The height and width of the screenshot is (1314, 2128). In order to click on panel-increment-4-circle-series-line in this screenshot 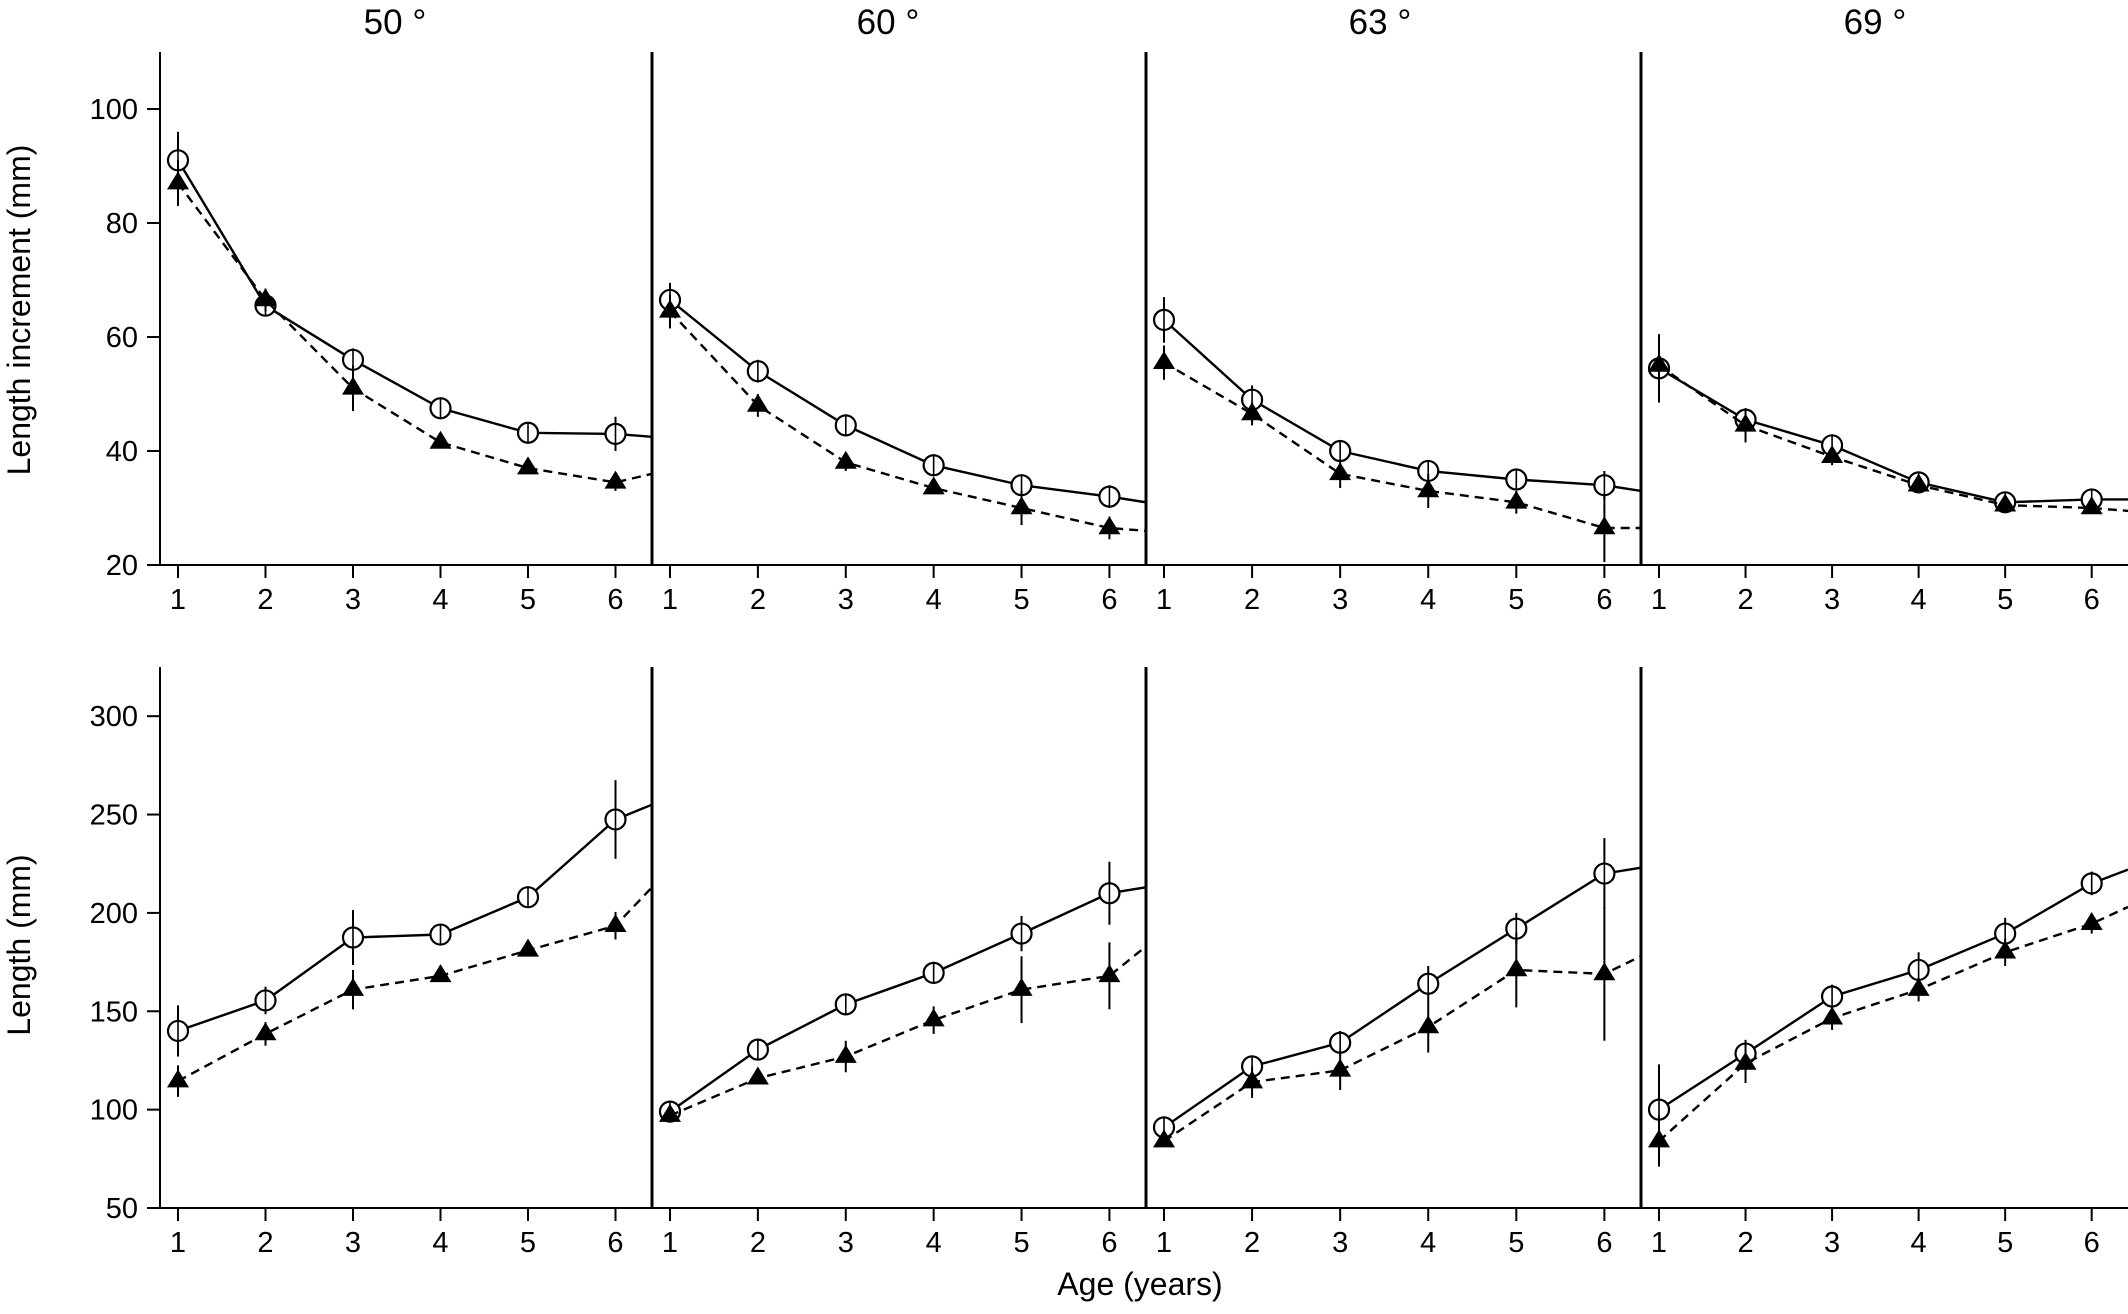, I will do `click(1893, 435)`.